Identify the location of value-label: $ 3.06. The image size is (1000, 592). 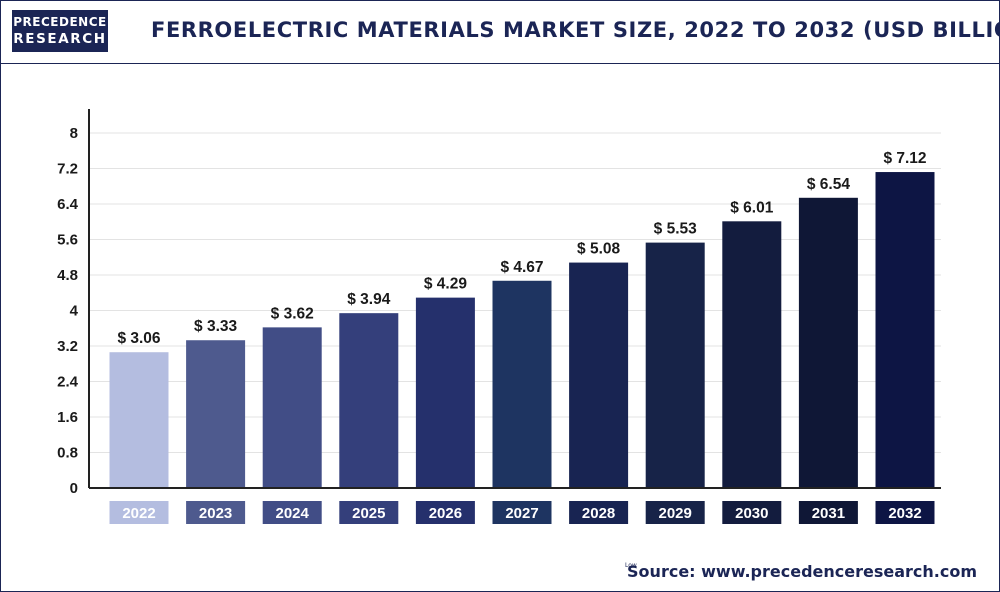
(138, 338).